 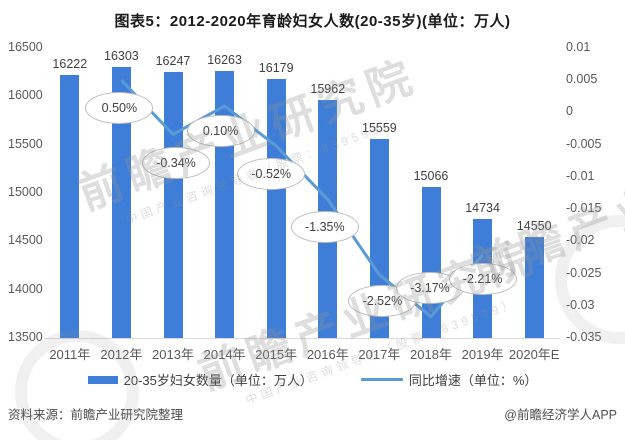 What do you see at coordinates (70, 206) in the screenshot?
I see `bar-2011年` at bounding box center [70, 206].